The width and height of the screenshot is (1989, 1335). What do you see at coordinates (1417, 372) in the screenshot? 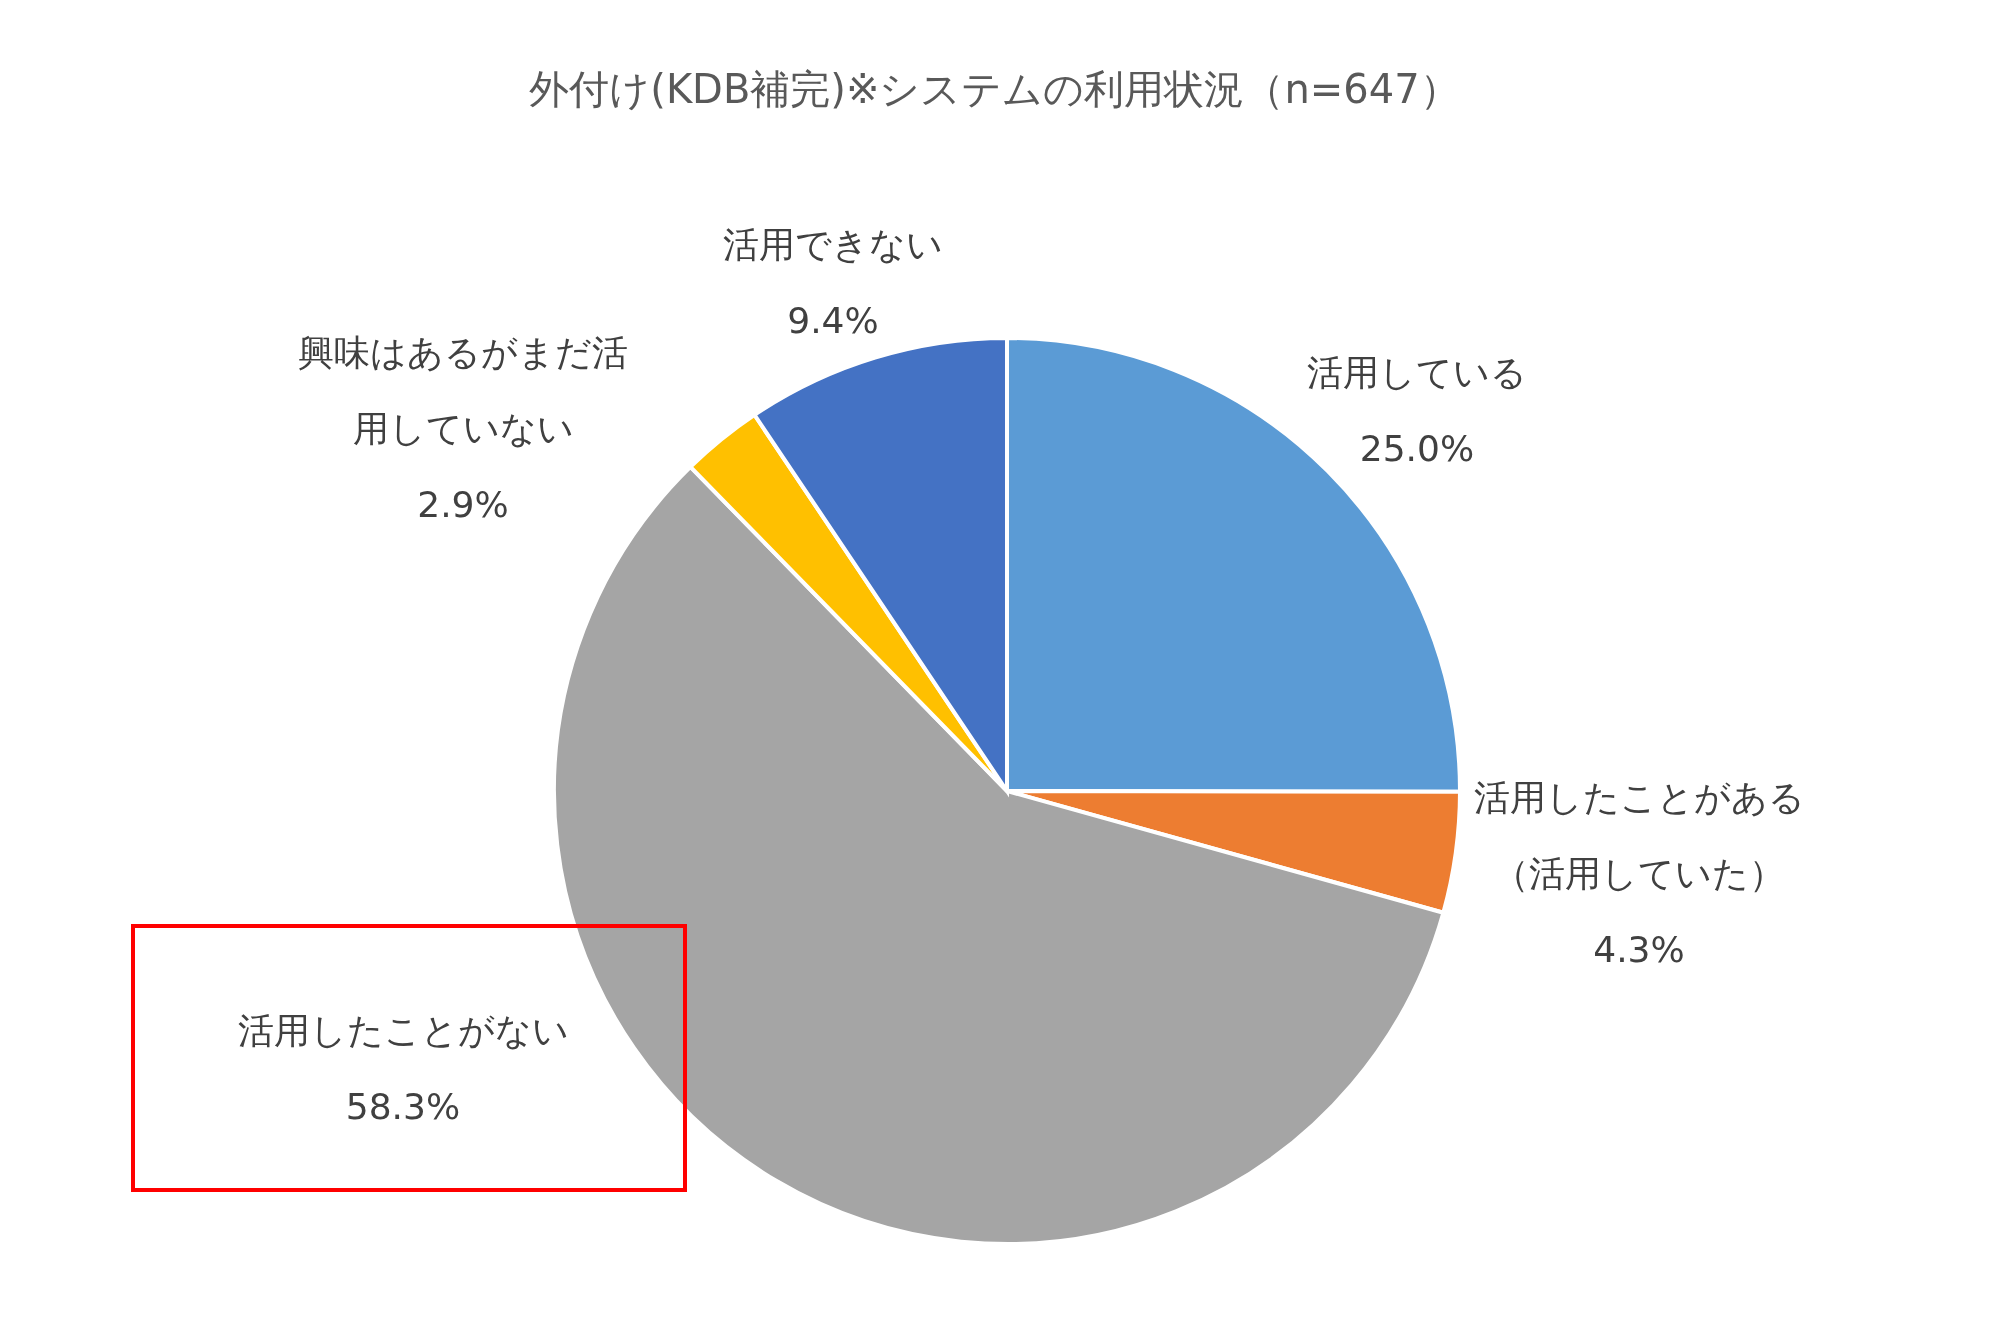
I see `slice-label: 活用している` at bounding box center [1417, 372].